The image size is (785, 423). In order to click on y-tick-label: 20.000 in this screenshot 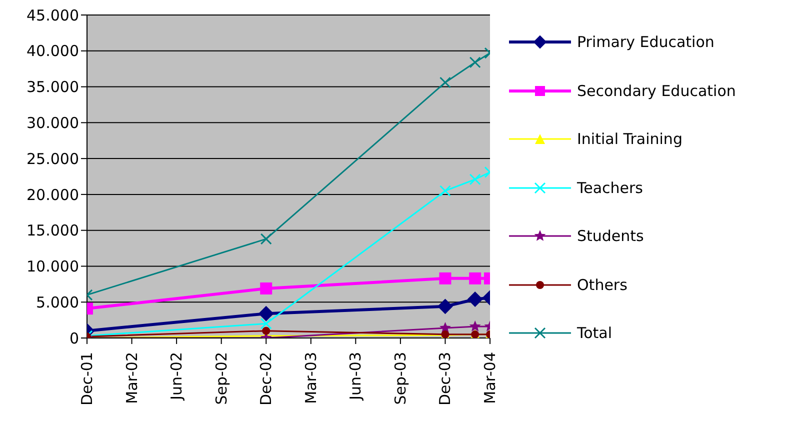, I will do `click(52, 195)`.